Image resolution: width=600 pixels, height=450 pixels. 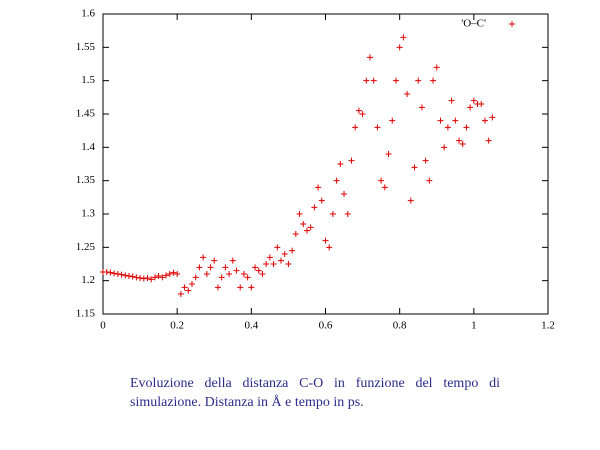 I want to click on x-tick-label: 0, so click(x=103, y=326).